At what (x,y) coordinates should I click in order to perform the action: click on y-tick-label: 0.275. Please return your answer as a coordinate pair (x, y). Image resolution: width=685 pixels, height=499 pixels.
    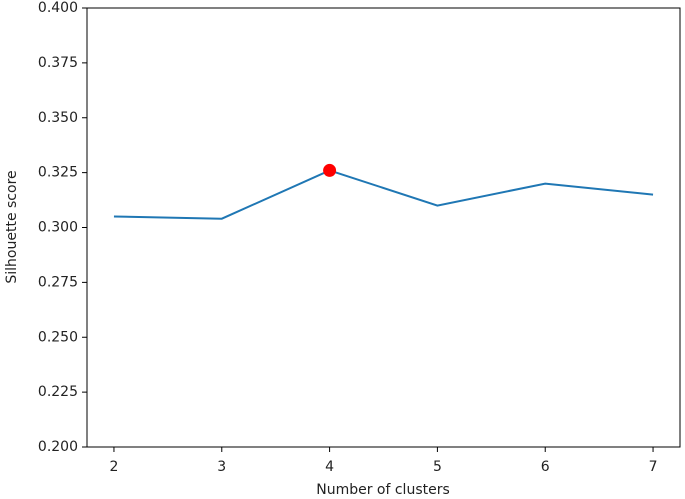
    Looking at the image, I should click on (58, 282).